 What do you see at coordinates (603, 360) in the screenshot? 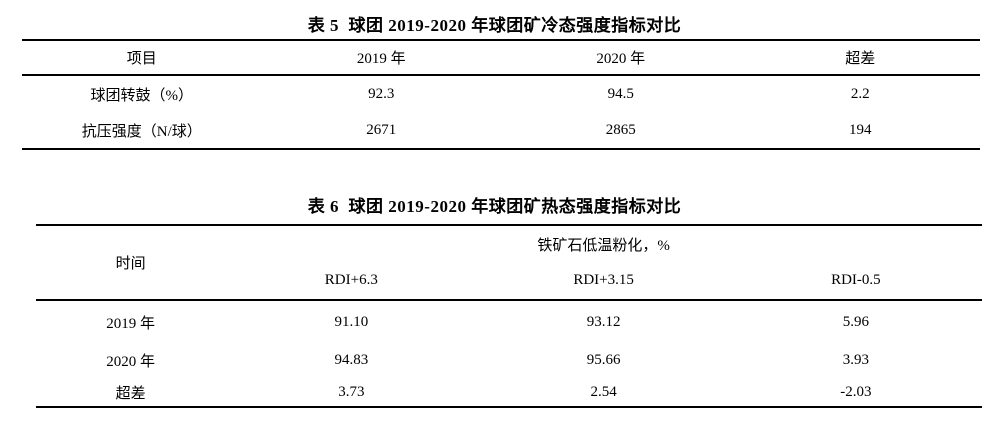
I see `table-cell: 95.66` at bounding box center [603, 360].